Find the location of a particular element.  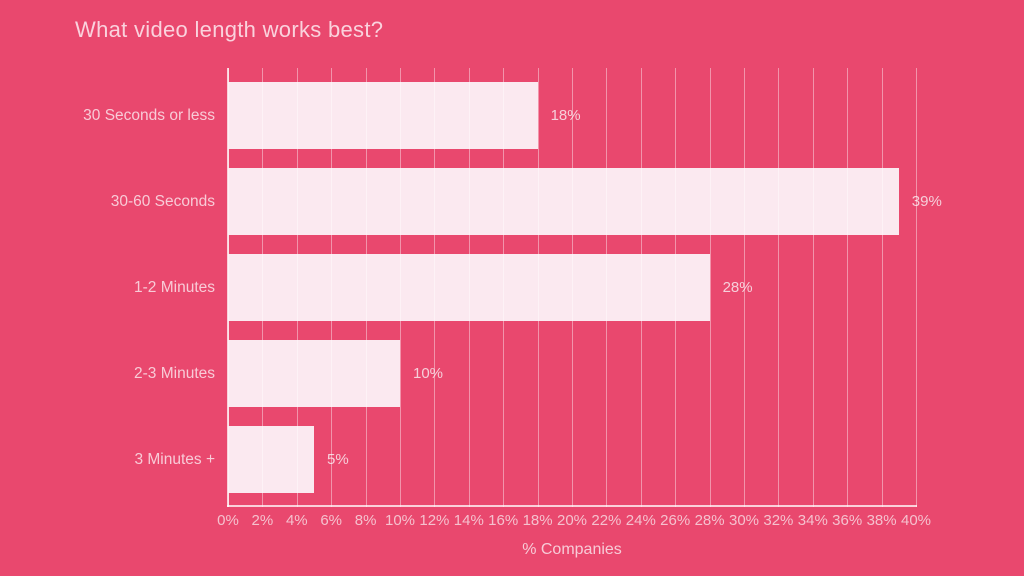

x-axis-tick-label: 38% is located at coordinates (881, 520).